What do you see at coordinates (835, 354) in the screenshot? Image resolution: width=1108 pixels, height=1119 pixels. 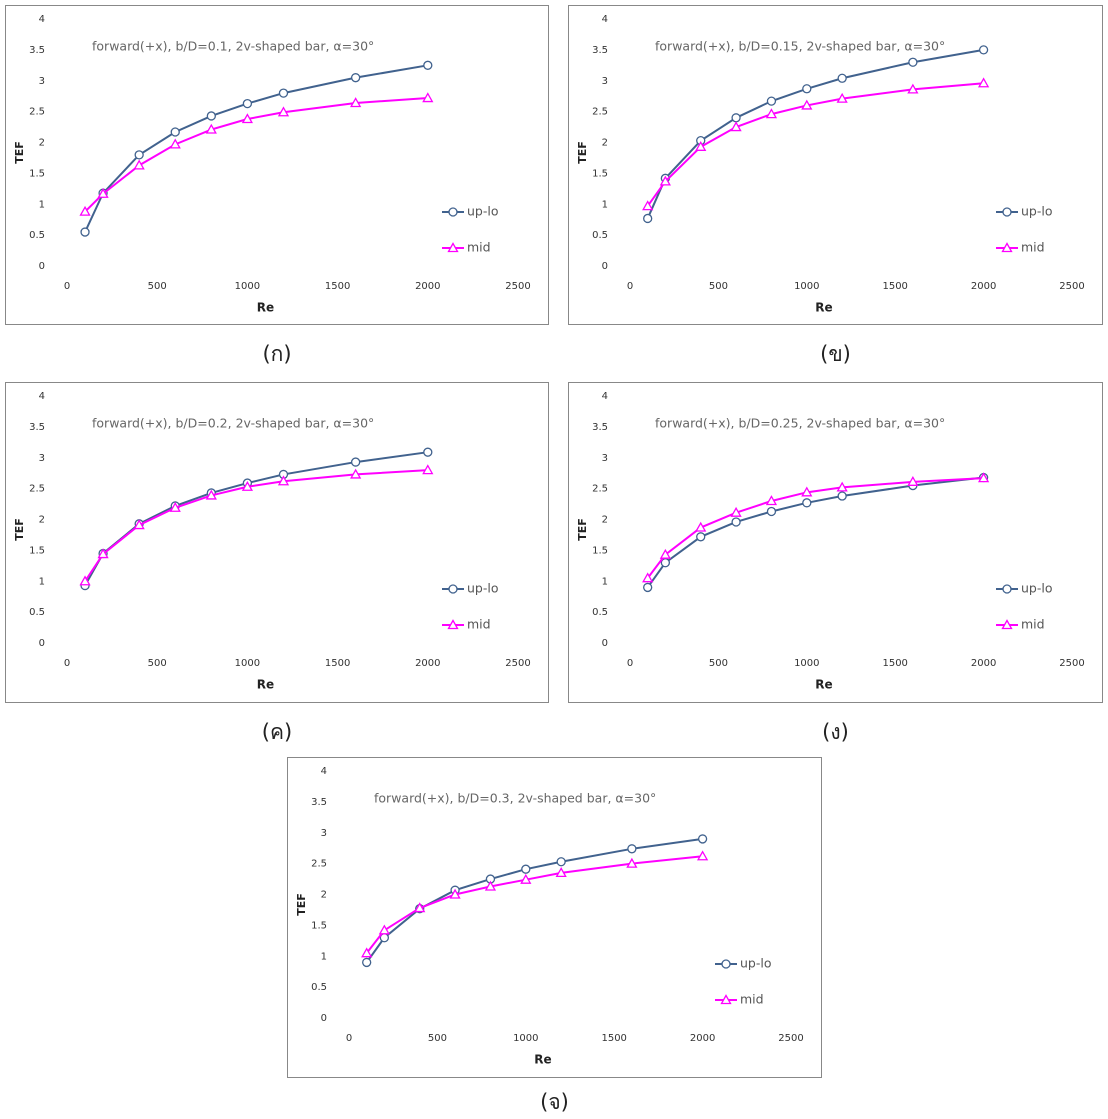 I see `caption: (ข)` at bounding box center [835, 354].